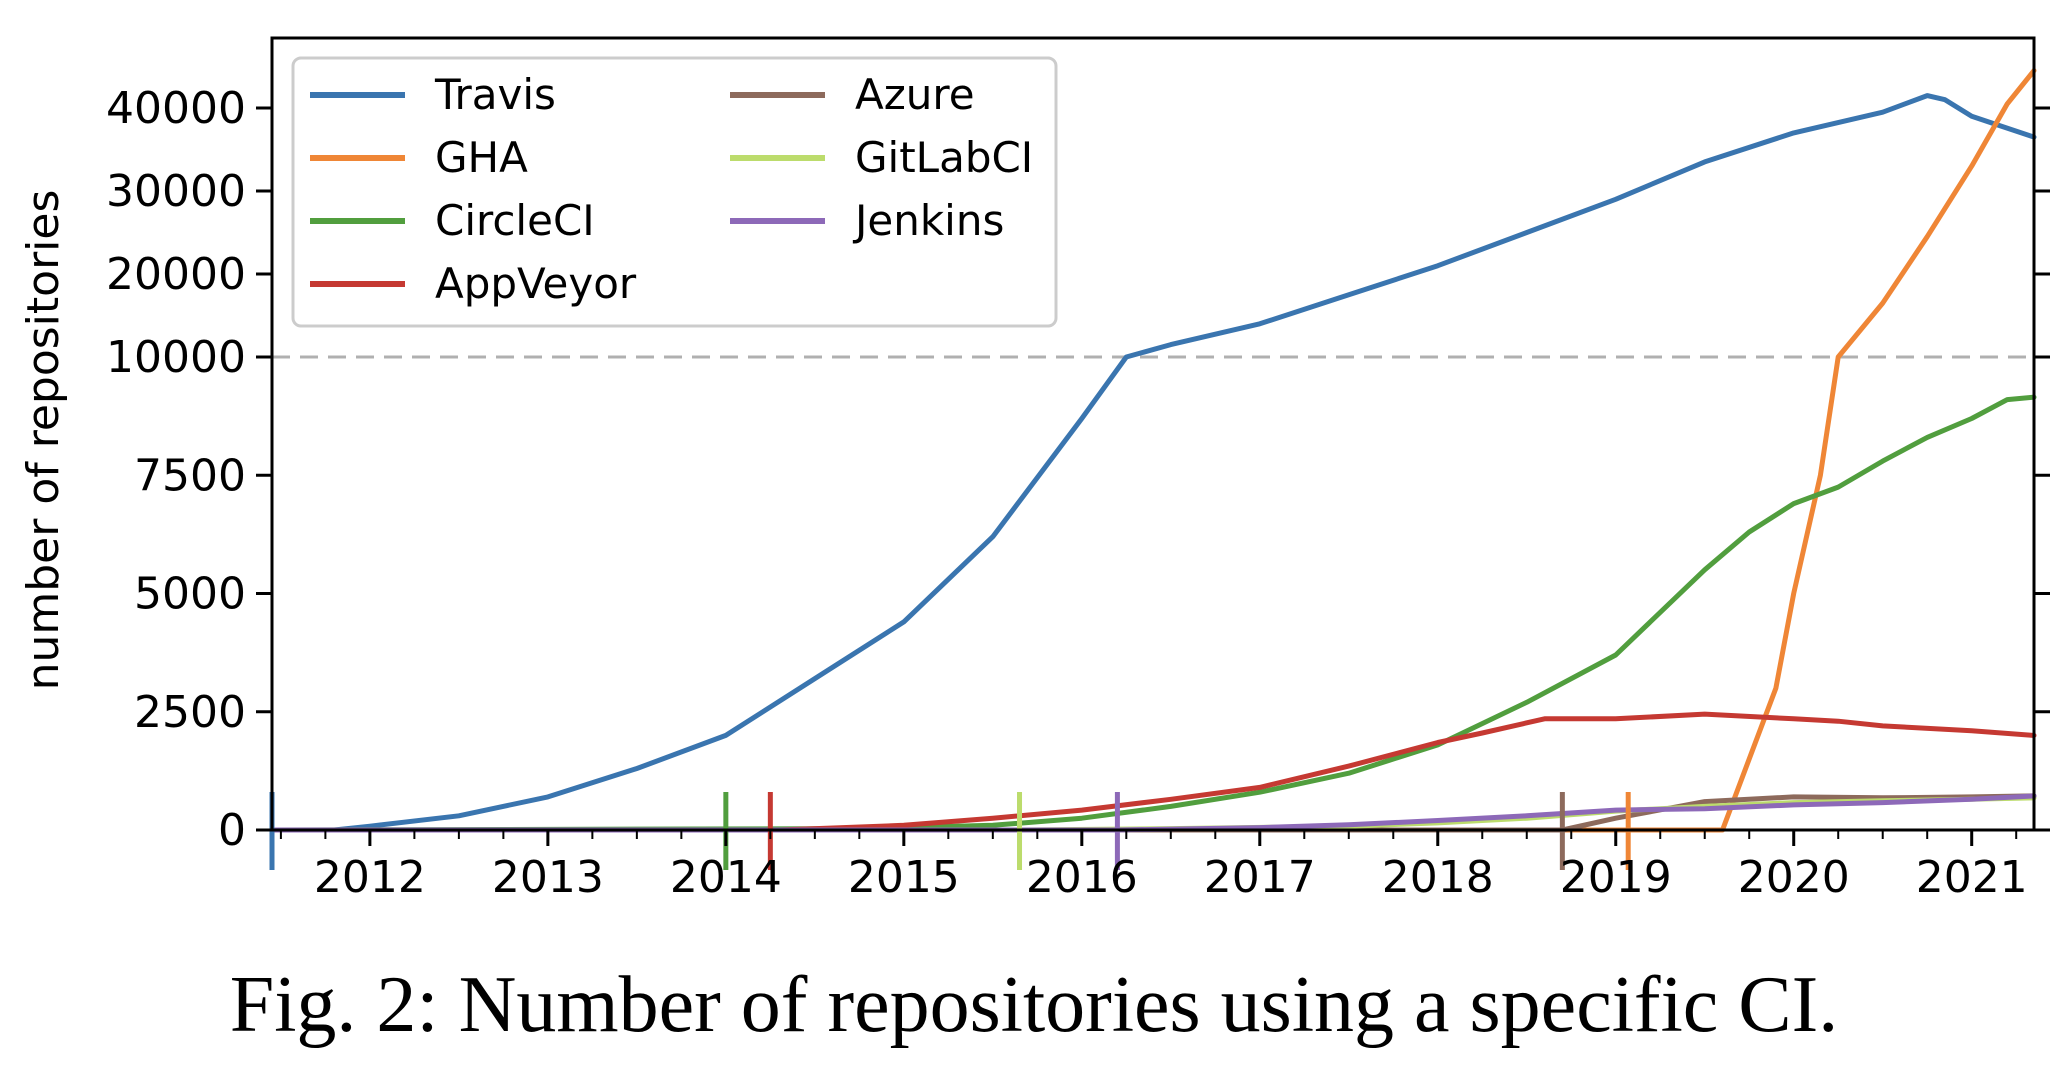  Describe the element at coordinates (176, 108) in the screenshot. I see `y-tick-label-40000: 40000` at that location.